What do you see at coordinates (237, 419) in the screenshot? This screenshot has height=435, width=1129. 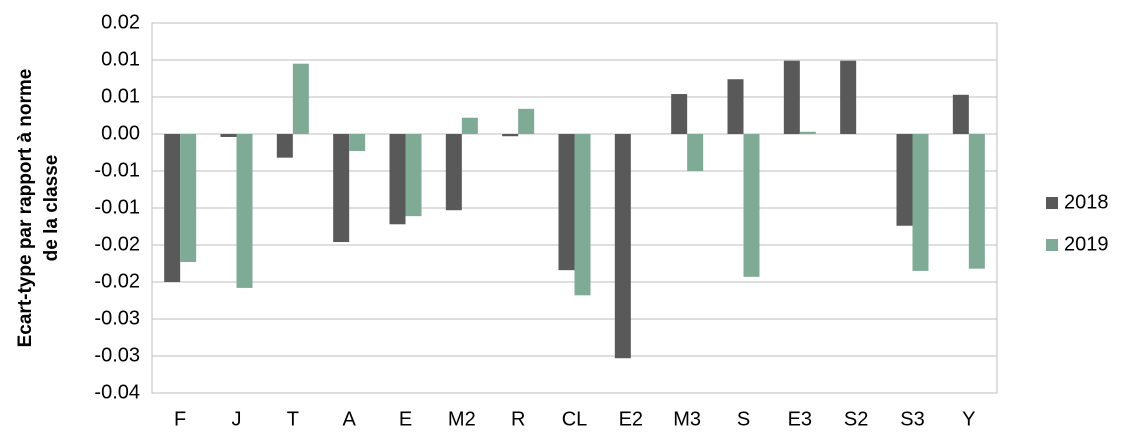 I see `x-tick-label: J` at bounding box center [237, 419].